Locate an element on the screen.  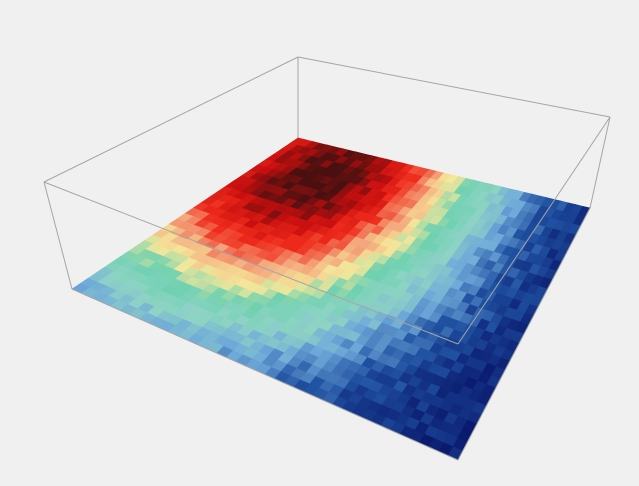
box-top-back-left-edge is located at coordinates (171, 119).